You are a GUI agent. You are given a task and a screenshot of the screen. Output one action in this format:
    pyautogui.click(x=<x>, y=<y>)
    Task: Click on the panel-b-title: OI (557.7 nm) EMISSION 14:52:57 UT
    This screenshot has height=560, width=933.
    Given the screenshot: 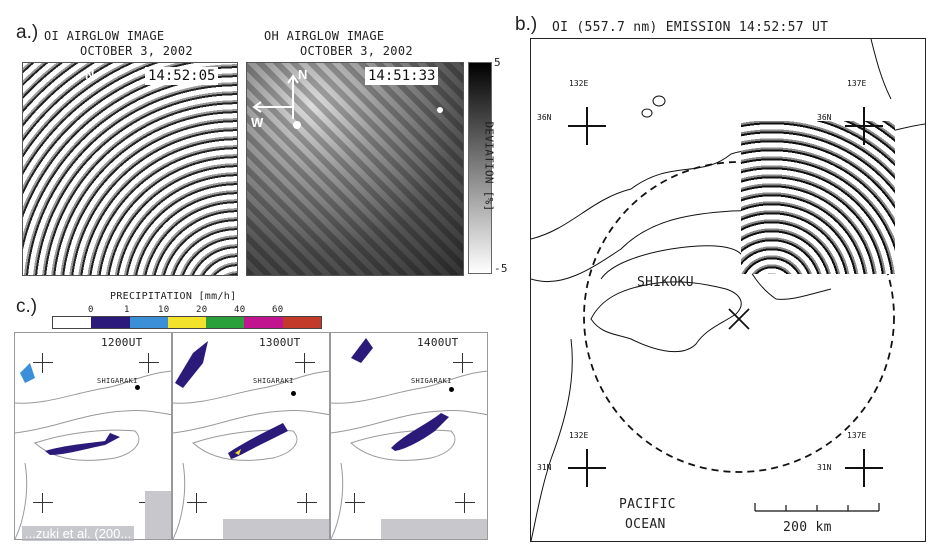 What is the action you would take?
    pyautogui.click(x=690, y=27)
    